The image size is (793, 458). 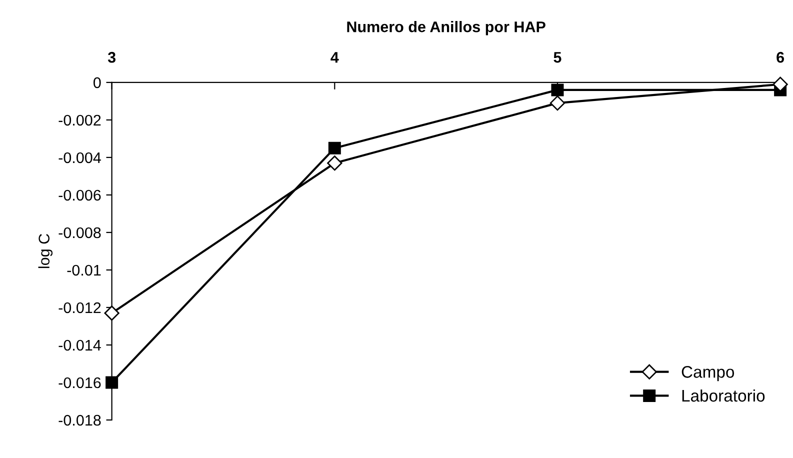 I want to click on y-tick-label: -0.002, so click(x=79, y=120).